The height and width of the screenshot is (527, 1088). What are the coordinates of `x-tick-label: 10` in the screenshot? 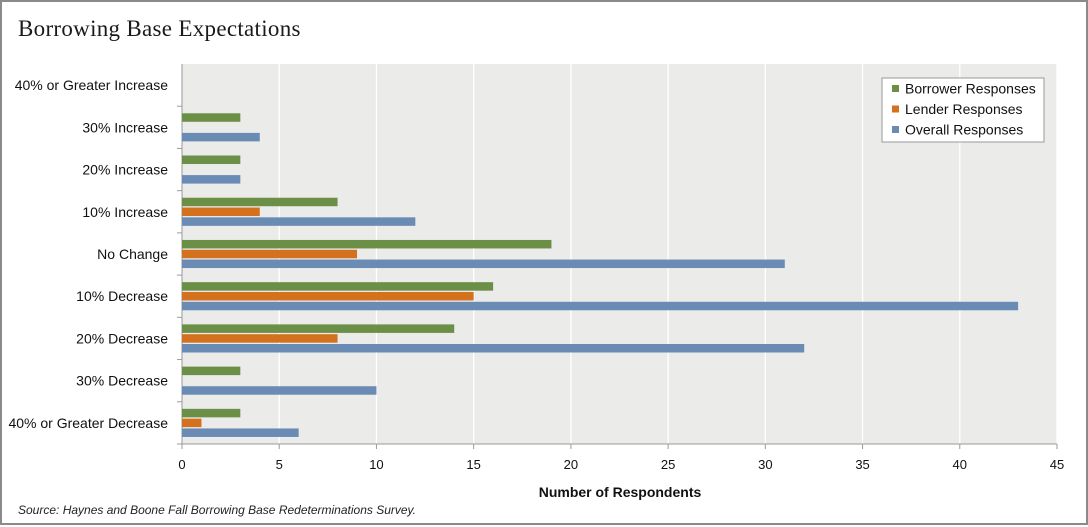 It's located at (376, 464).